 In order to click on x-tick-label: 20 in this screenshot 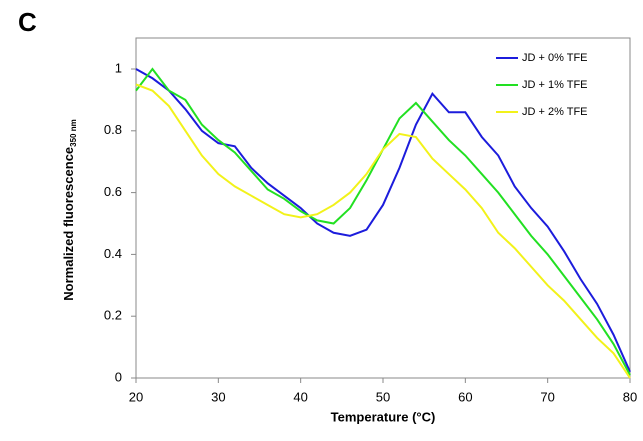, I will do `click(136, 396)`.